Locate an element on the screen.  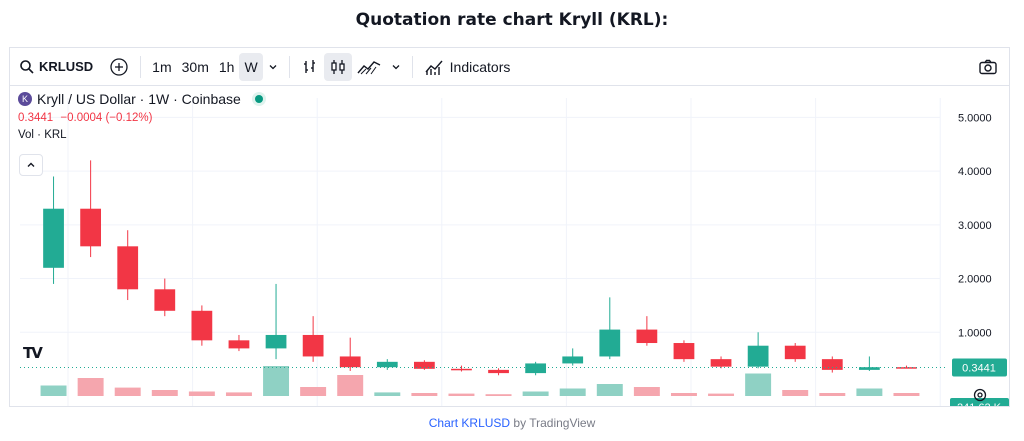
camera-icon is located at coordinates (988, 66).